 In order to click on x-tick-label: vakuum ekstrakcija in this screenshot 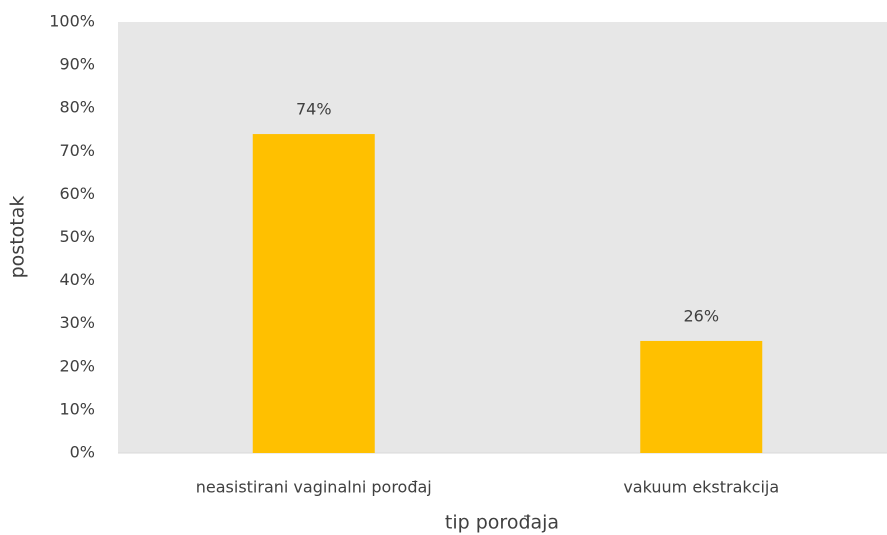, I will do `click(701, 487)`.